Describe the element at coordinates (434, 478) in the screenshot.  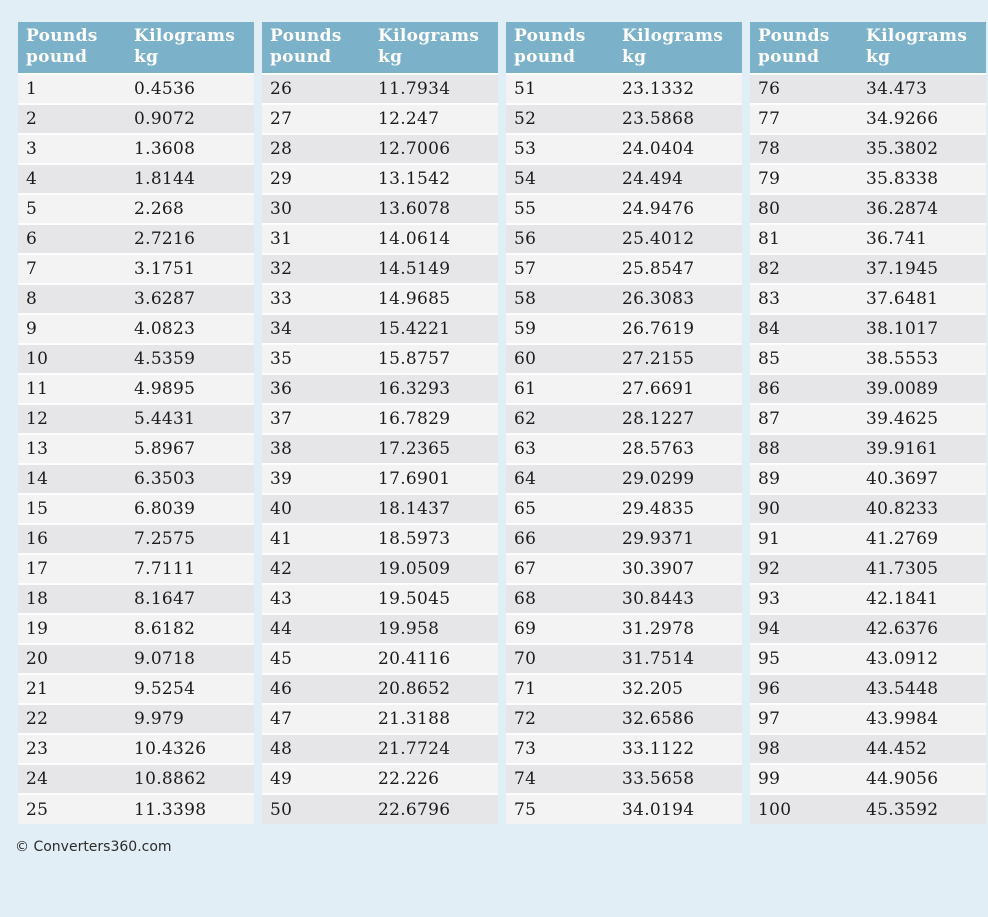
I see `kilograms-cell: 17.6901` at that location.